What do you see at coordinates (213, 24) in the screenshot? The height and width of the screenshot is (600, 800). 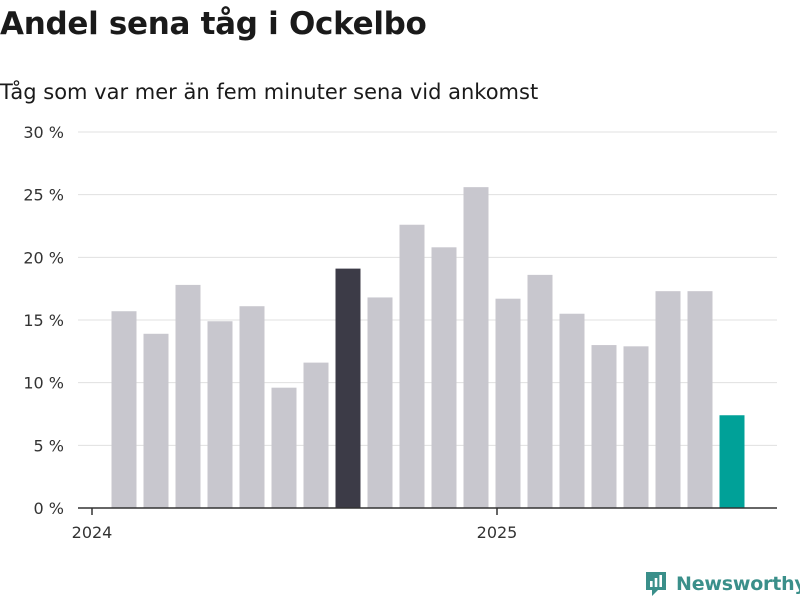 I see `chart-title: Andel sena tåg i Ockelbo` at bounding box center [213, 24].